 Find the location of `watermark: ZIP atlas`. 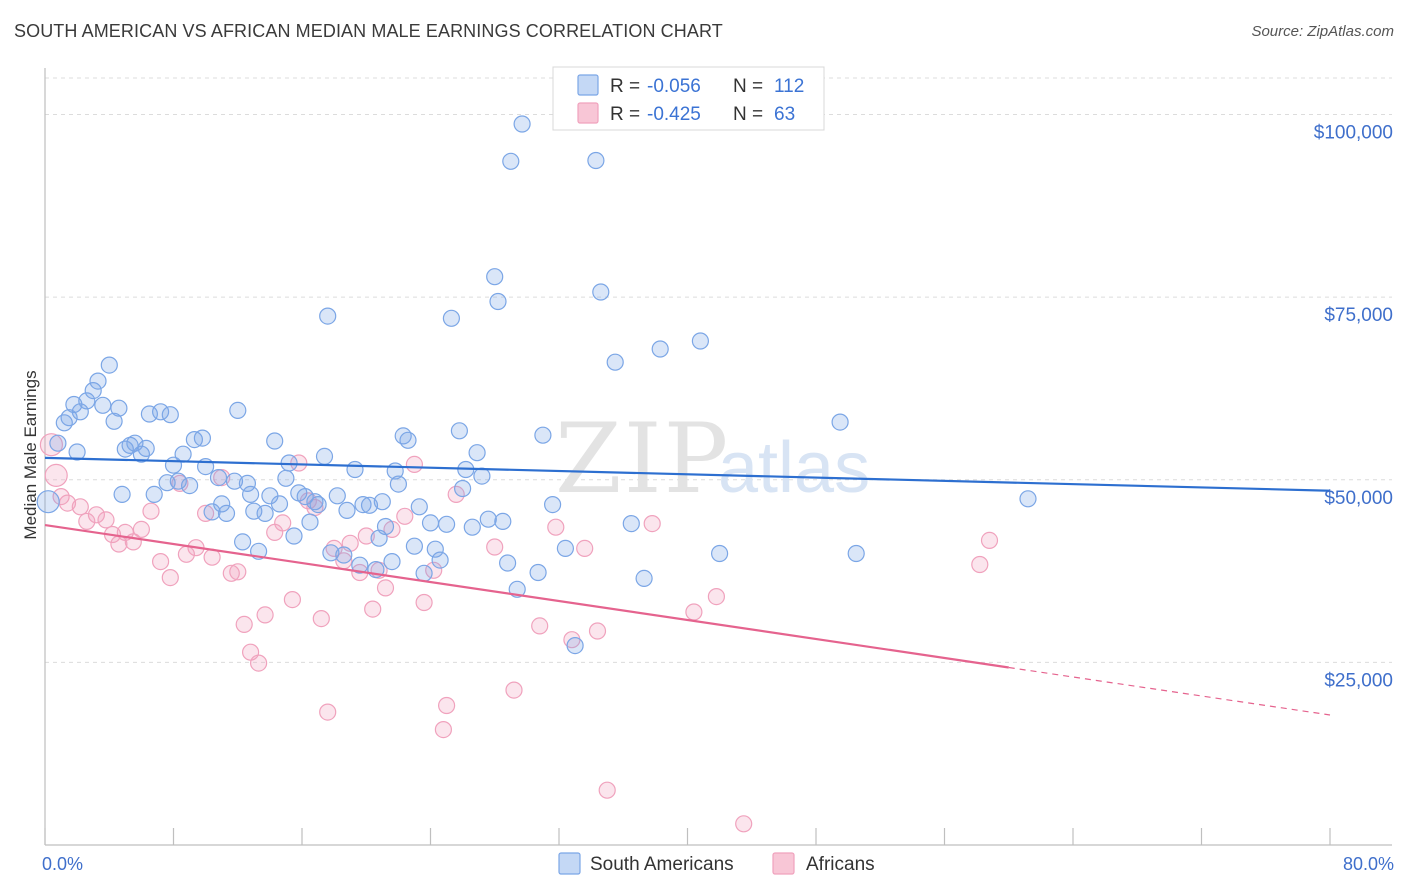

watermark: ZIP atlas is located at coordinates (712, 459).